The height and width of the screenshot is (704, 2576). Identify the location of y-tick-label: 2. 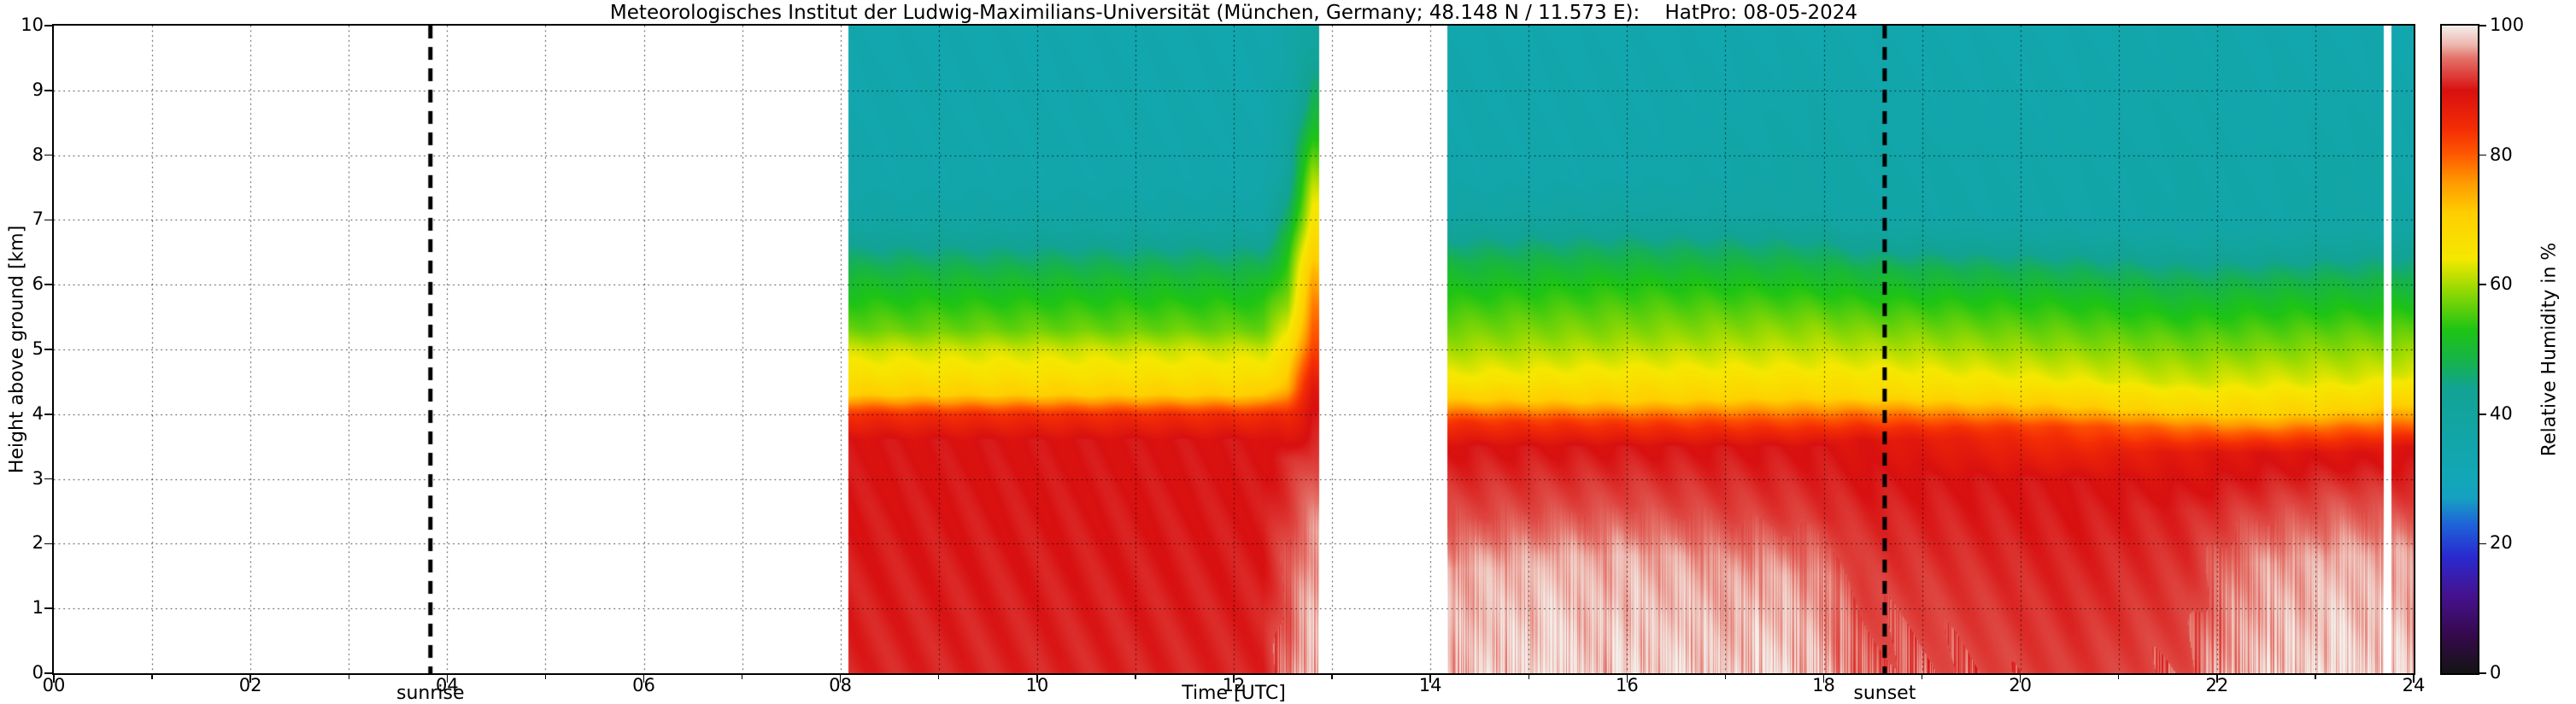
(38, 543).